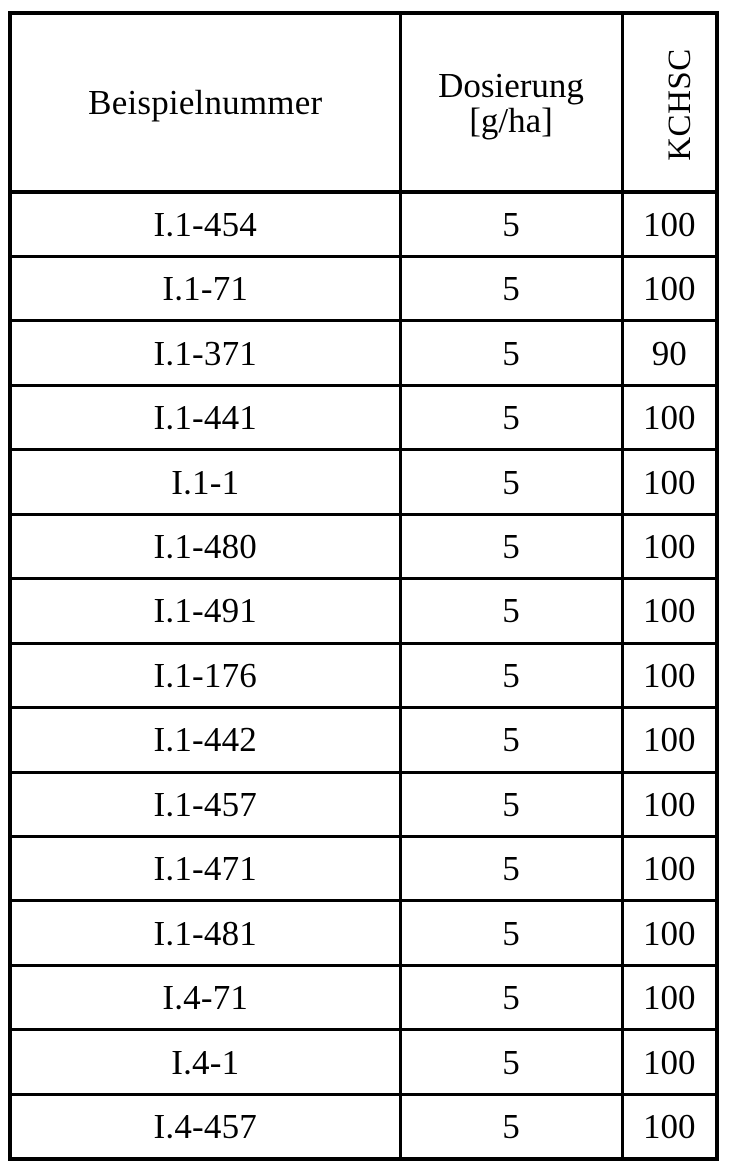 The height and width of the screenshot is (1173, 729). I want to click on table-row: I.4-457 5 100, so click(363, 1125).